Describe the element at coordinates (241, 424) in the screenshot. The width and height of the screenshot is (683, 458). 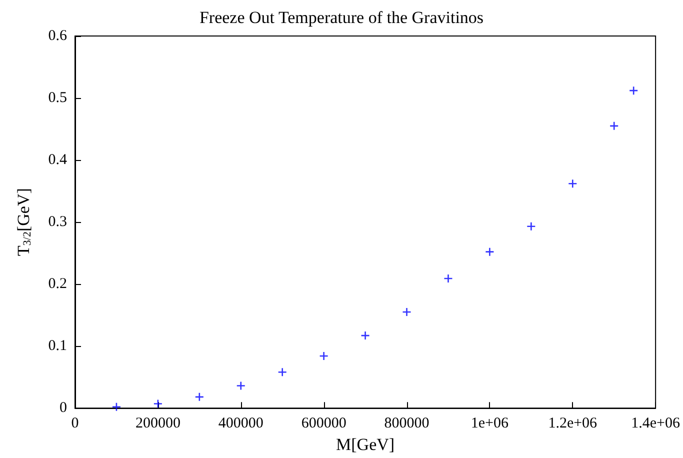
I see `x-tick-label: 400000` at that location.